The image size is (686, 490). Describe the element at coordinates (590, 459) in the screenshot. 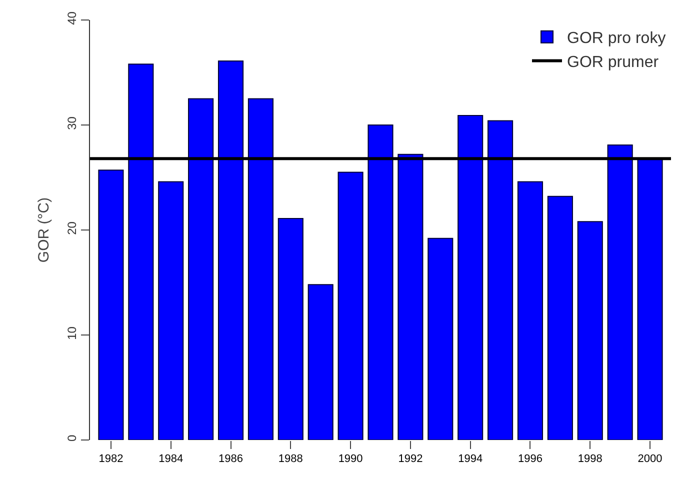

I see `x-tick-label: 1998` at that location.